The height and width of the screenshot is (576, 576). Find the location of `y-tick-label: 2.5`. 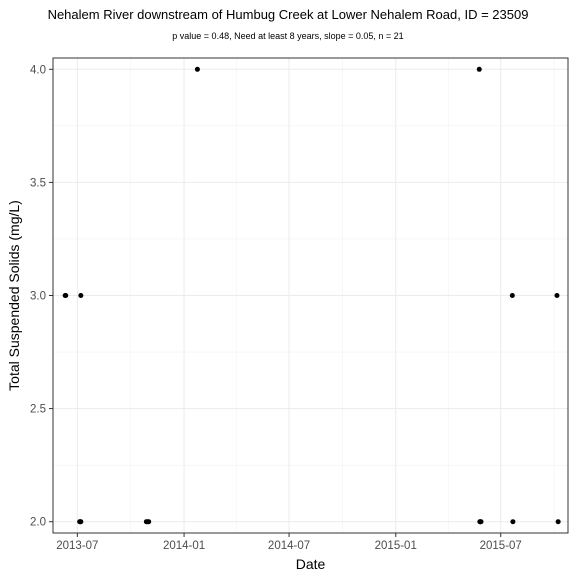

y-tick-label: 2.5 is located at coordinates (38, 410).